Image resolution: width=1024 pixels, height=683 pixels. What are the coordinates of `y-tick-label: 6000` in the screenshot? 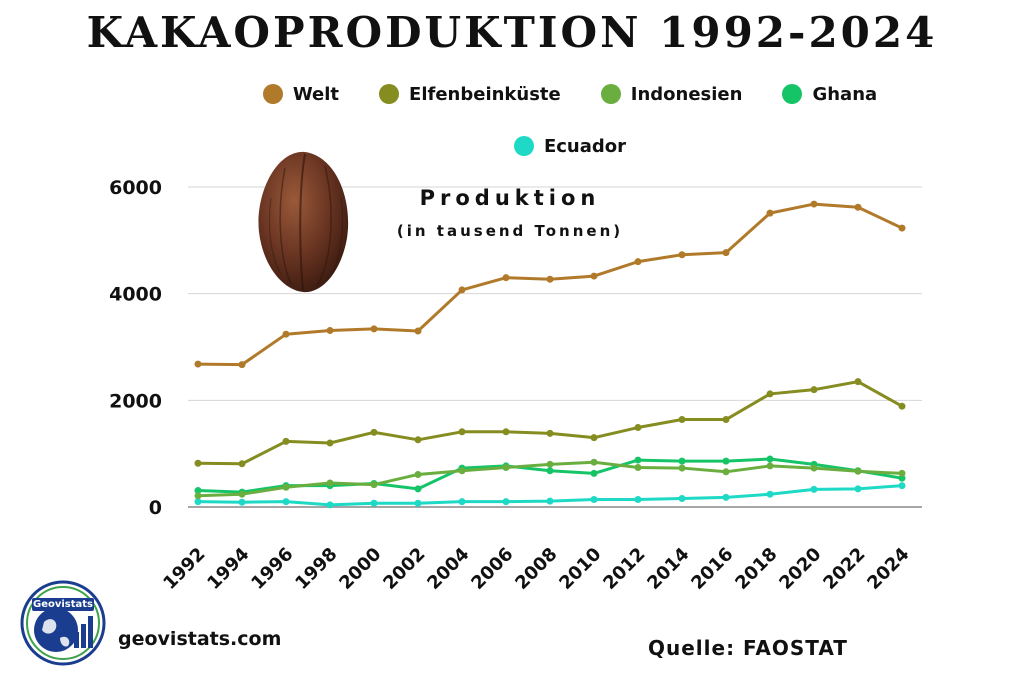 It's located at (135, 188).